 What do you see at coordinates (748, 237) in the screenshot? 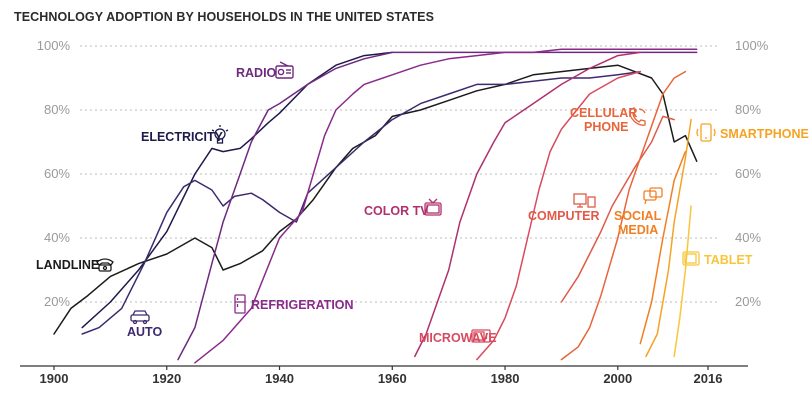
I see `y-tick-right-40: 40%` at bounding box center [748, 237].